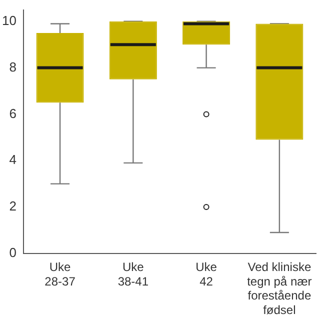  What do you see at coordinates (12, 113) in the screenshot?
I see `y-tick-label: 6` at bounding box center [12, 113].